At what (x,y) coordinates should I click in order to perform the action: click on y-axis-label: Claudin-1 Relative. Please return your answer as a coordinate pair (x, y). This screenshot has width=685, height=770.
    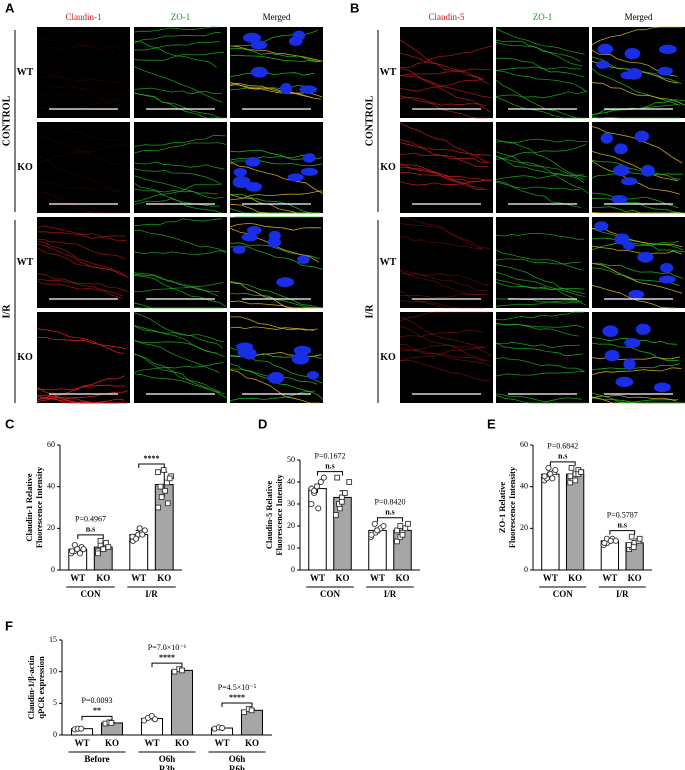
    Looking at the image, I should click on (29, 507).